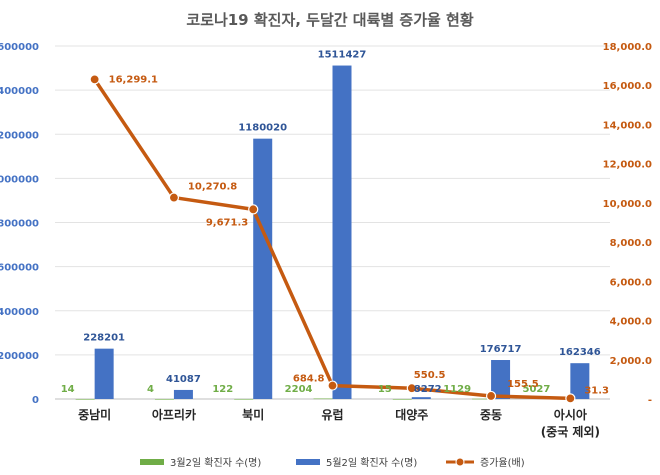 This screenshot has height=475, width=660. Describe the element at coordinates (19, 179) in the screenshot. I see `y-left-tick: 1000000` at that location.